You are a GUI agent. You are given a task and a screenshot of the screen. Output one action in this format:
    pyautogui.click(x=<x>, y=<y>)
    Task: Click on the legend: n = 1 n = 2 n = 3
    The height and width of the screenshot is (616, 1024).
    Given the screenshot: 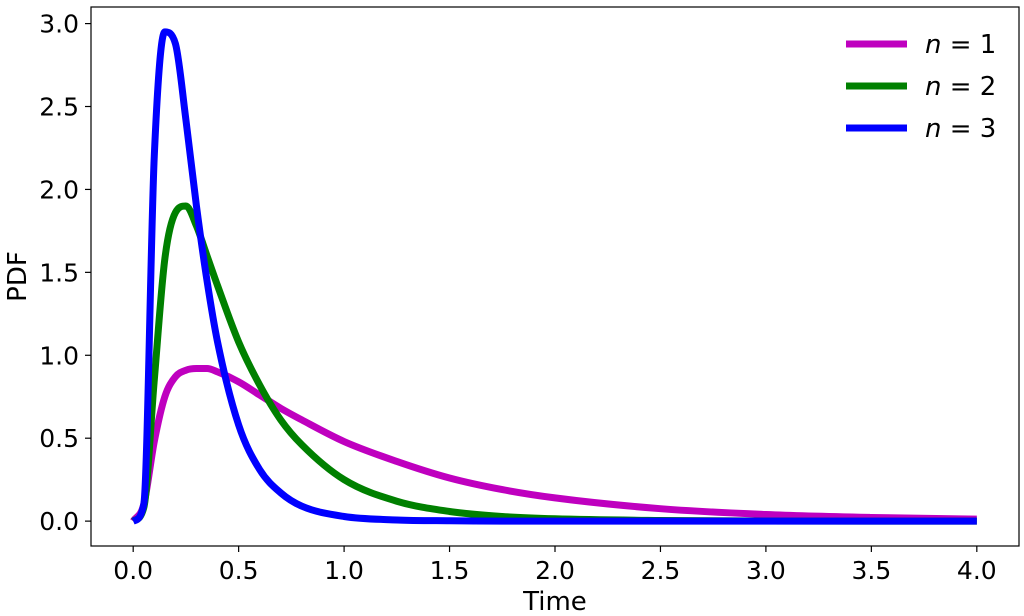 What is the action you would take?
    pyautogui.click(x=921, y=87)
    